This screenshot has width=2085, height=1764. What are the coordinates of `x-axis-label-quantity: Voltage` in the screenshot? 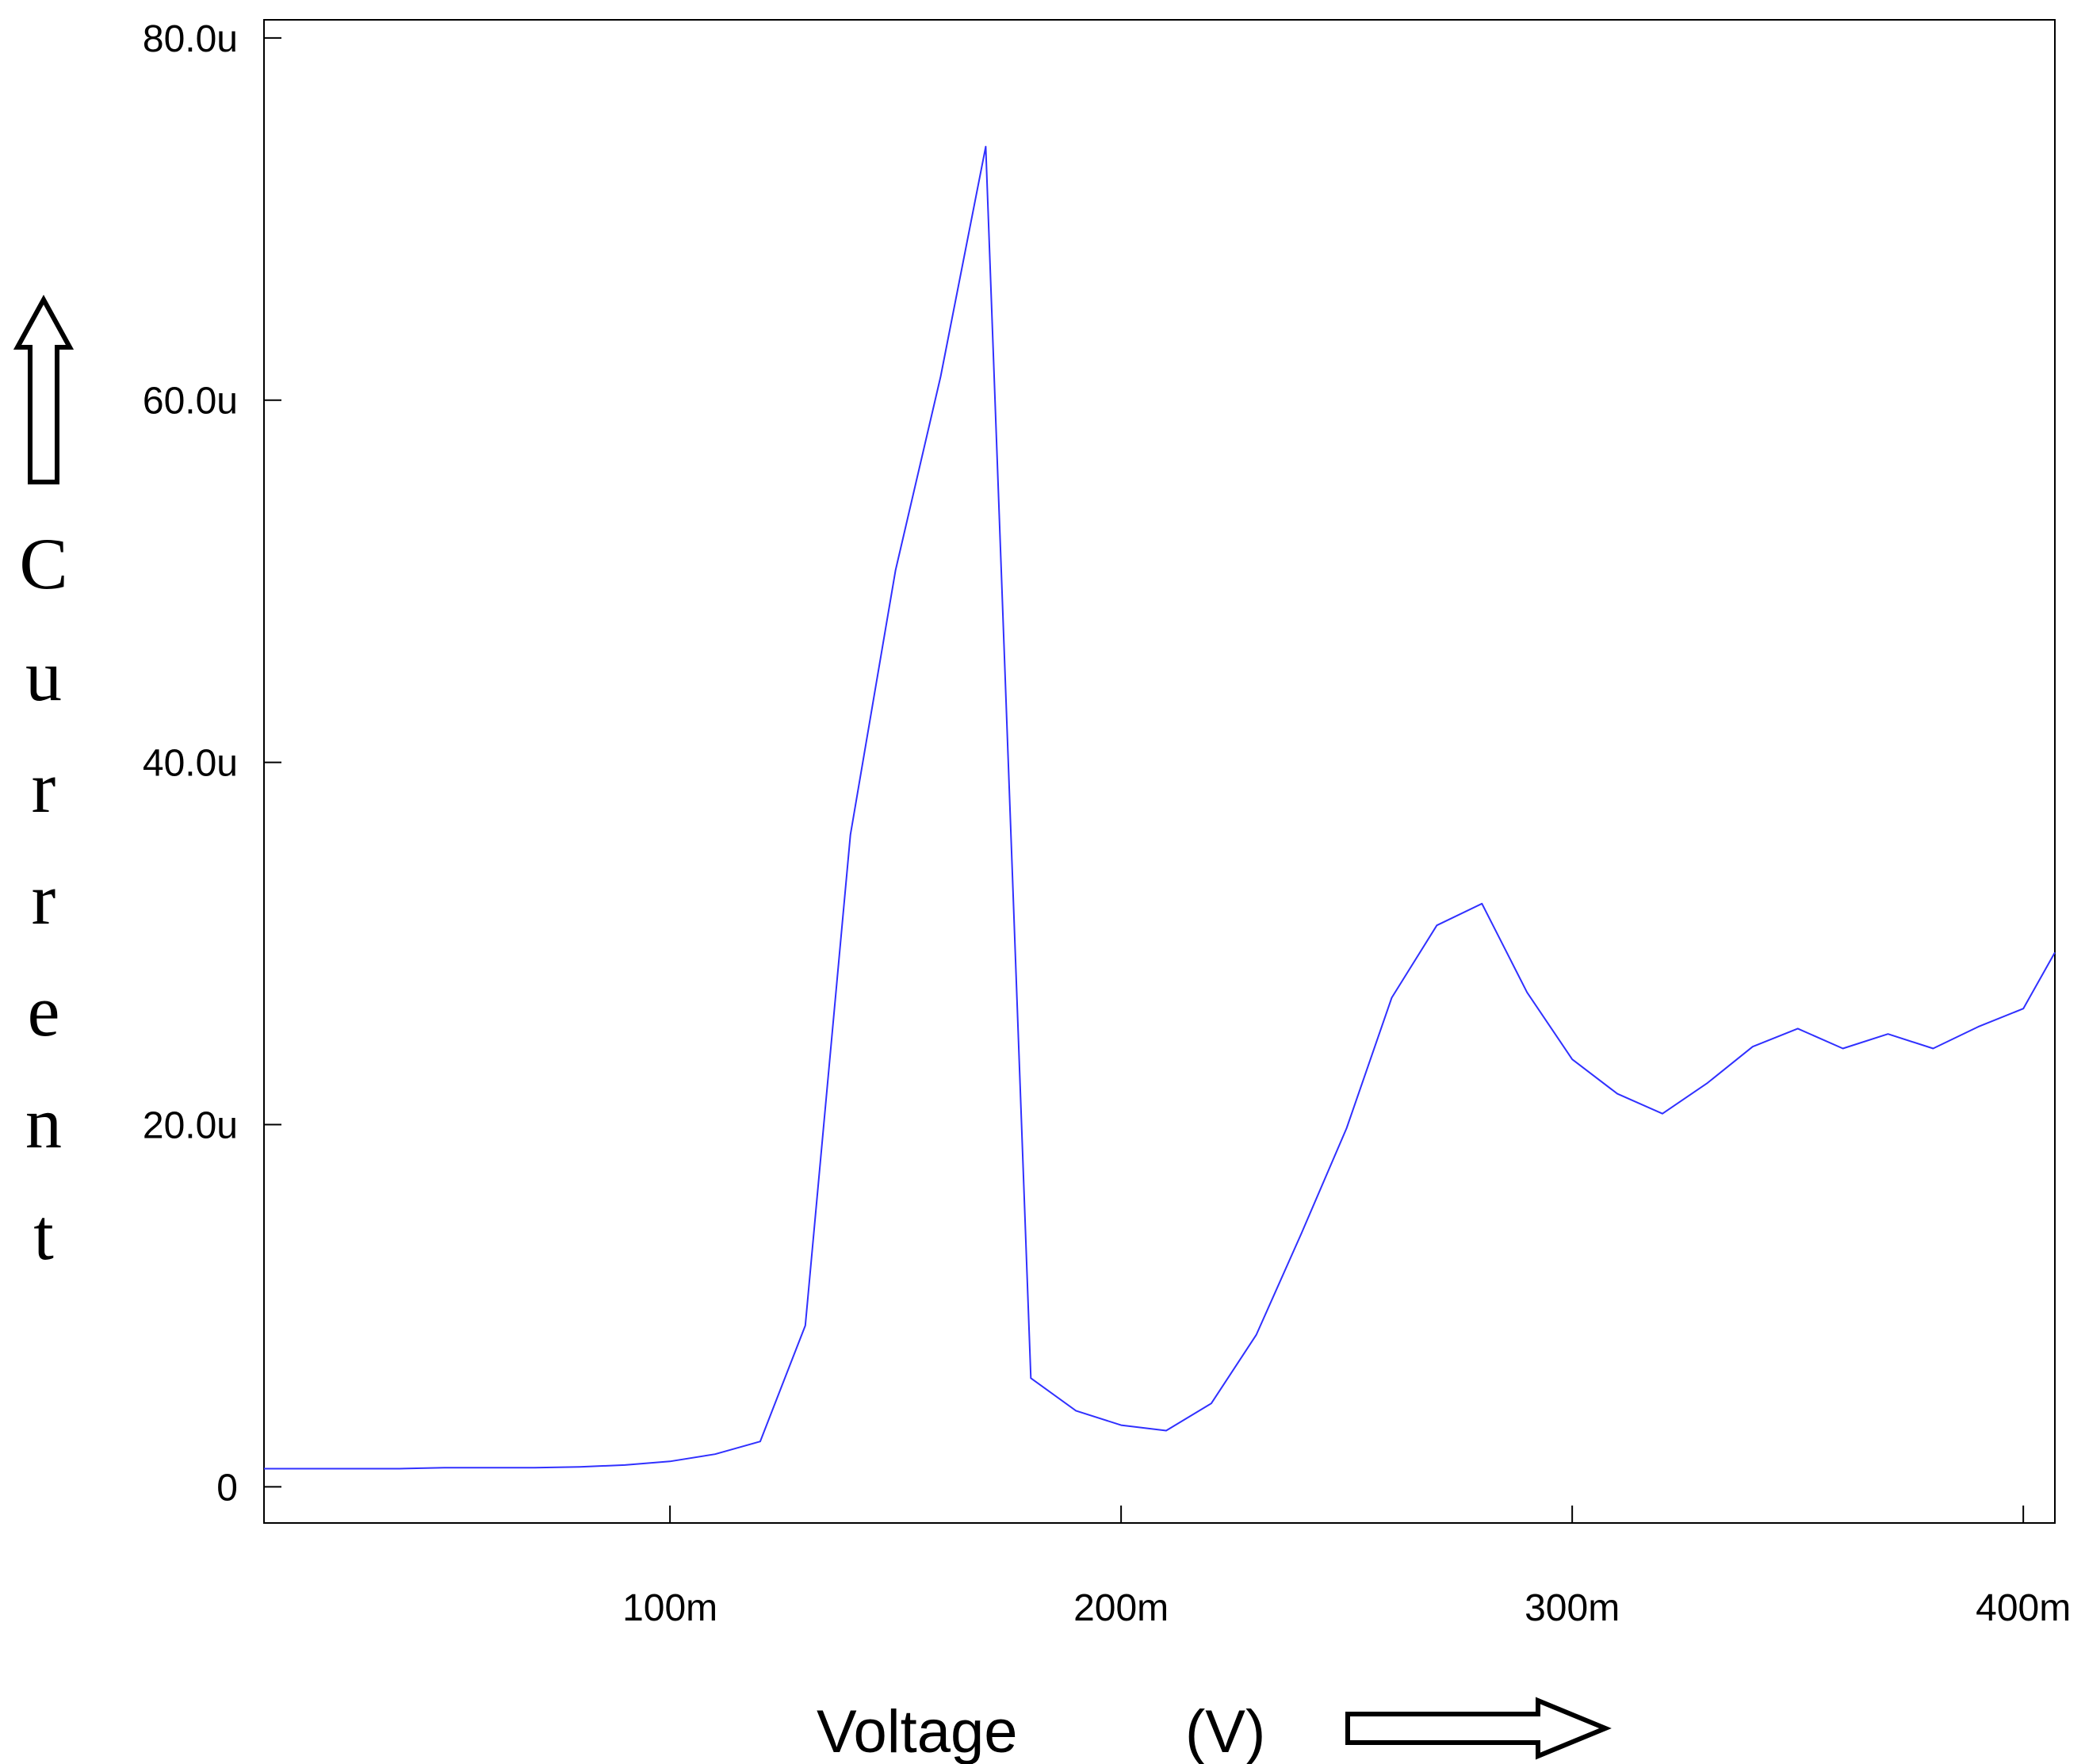 It's located at (917, 1731).